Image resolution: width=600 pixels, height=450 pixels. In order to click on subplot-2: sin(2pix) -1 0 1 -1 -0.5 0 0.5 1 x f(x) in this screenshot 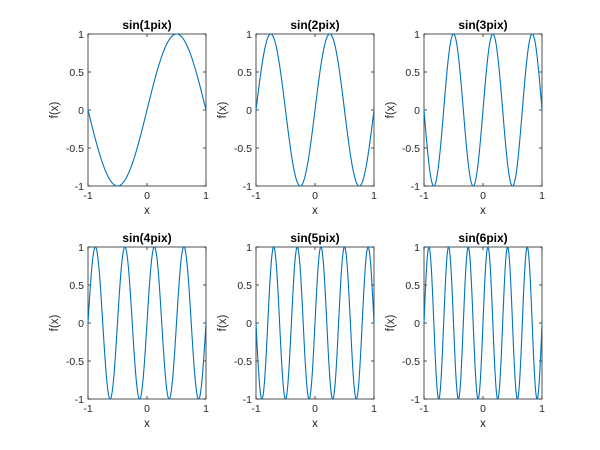, I will do `click(297, 117)`.